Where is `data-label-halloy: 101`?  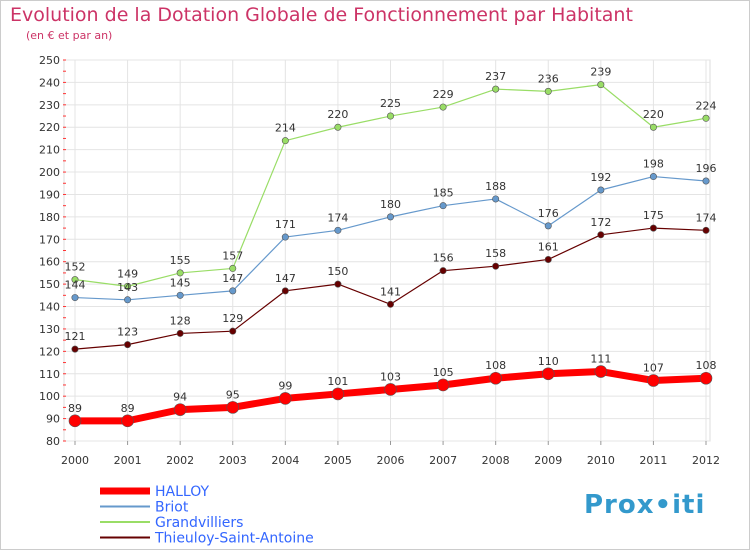
data-label-halloy: 101 is located at coordinates (337, 381).